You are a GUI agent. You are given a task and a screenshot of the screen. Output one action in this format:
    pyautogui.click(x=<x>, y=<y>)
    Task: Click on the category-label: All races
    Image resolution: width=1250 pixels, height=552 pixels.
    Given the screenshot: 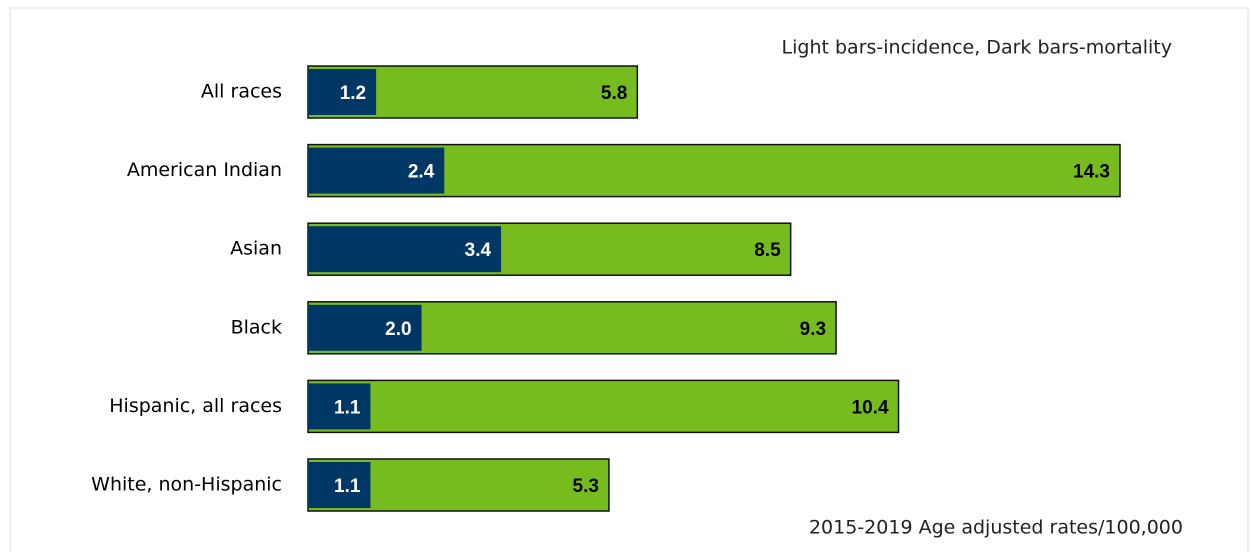 What is the action you would take?
    pyautogui.click(x=241, y=92)
    